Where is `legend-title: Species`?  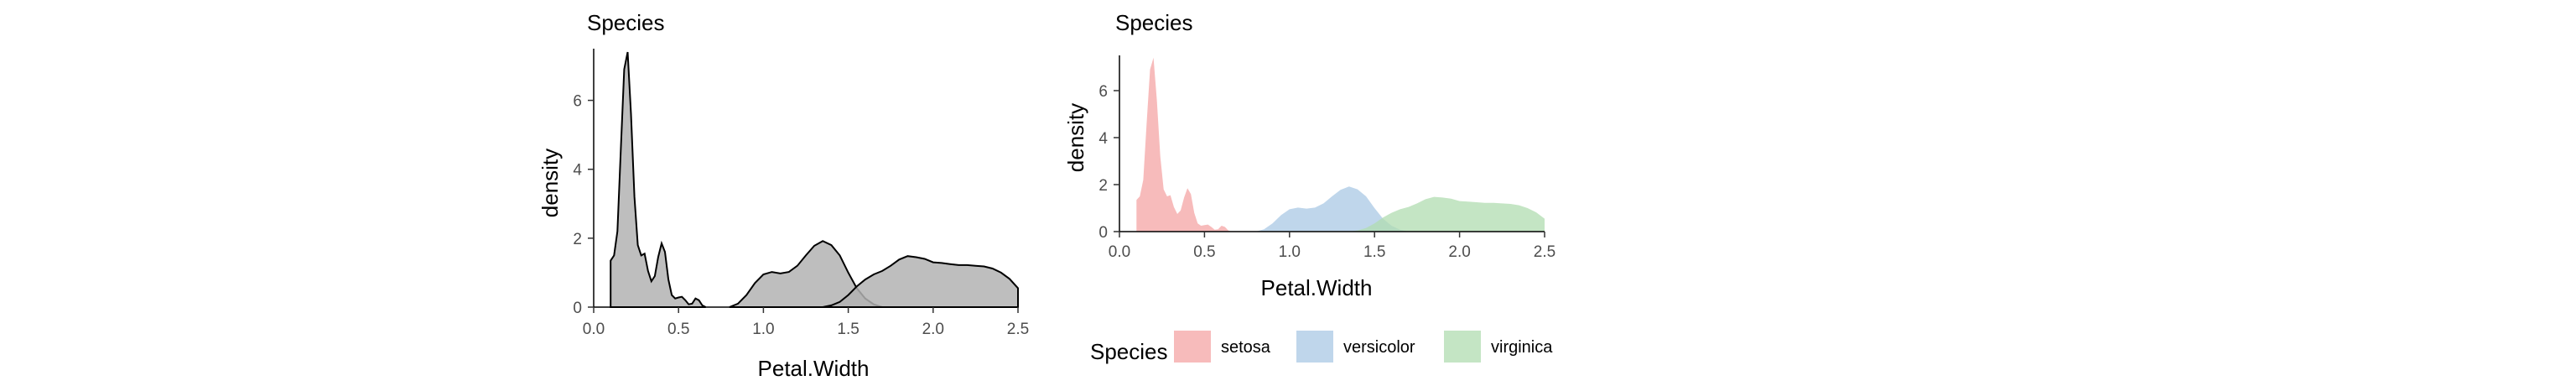 legend-title: Species is located at coordinates (1129, 352).